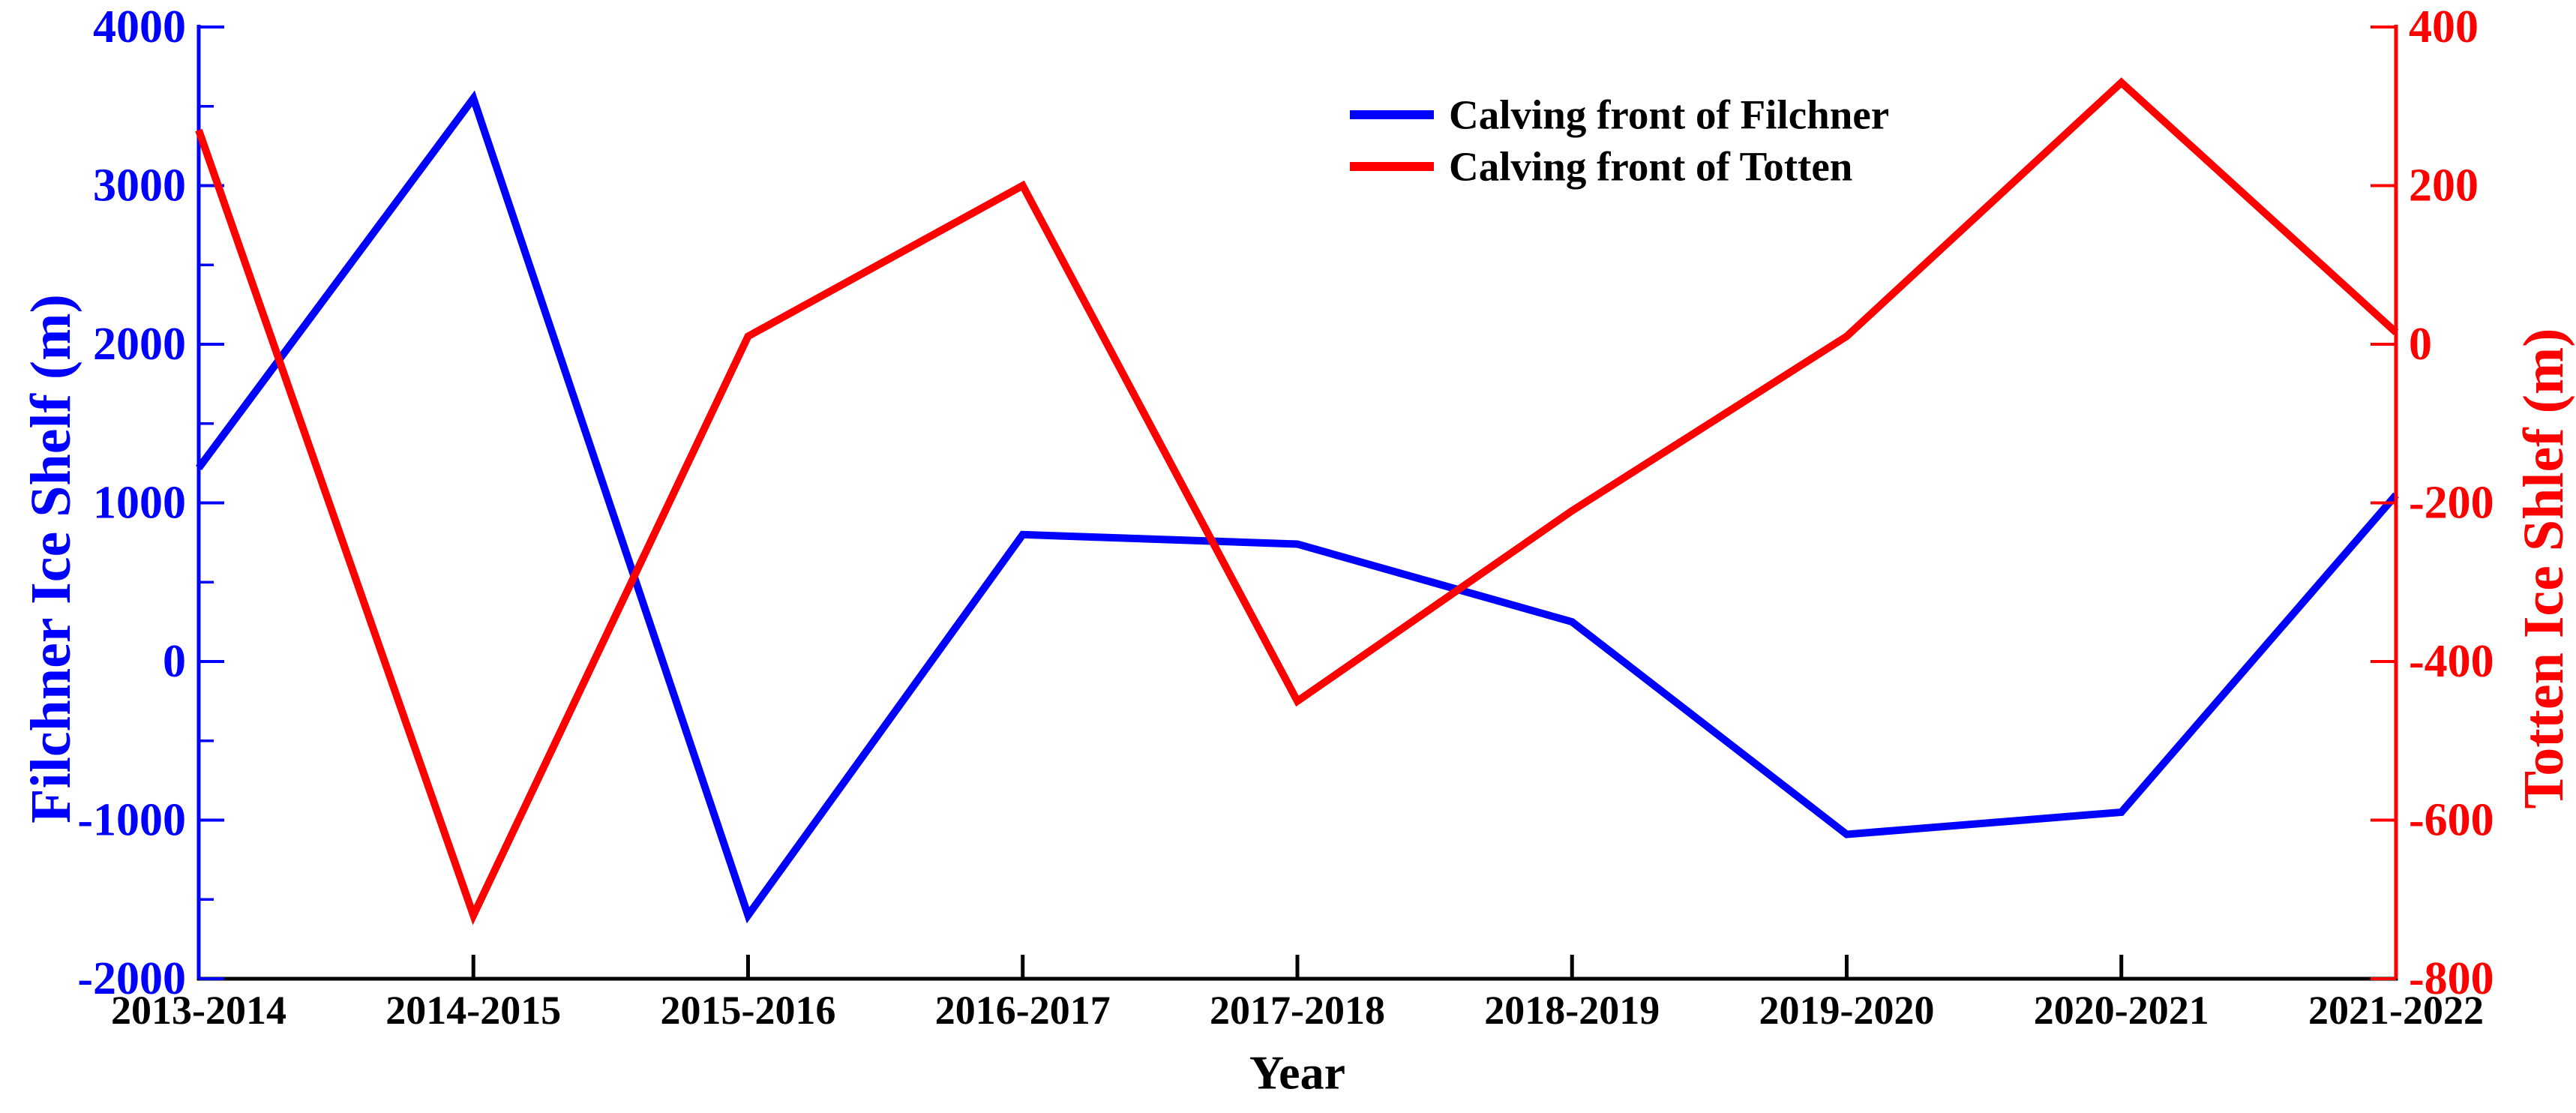 The height and width of the screenshot is (1113, 2576). What do you see at coordinates (1298, 1010) in the screenshot?
I see `x-tick-label: 2017-2018` at bounding box center [1298, 1010].